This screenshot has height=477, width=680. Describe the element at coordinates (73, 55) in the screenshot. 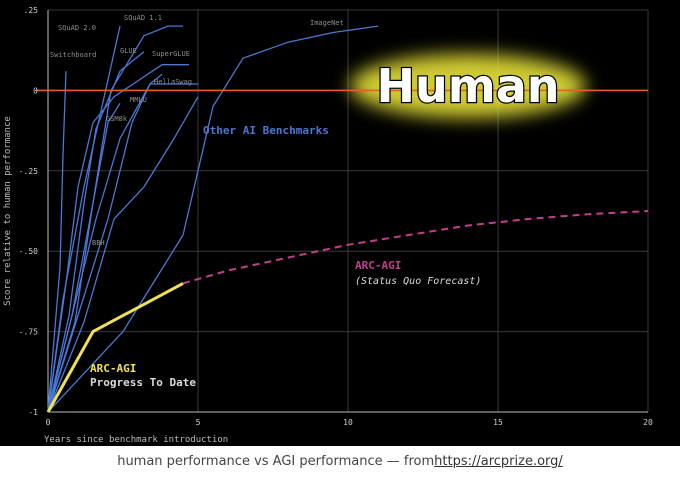

I see `benchmark-label: Switchboard` at that location.